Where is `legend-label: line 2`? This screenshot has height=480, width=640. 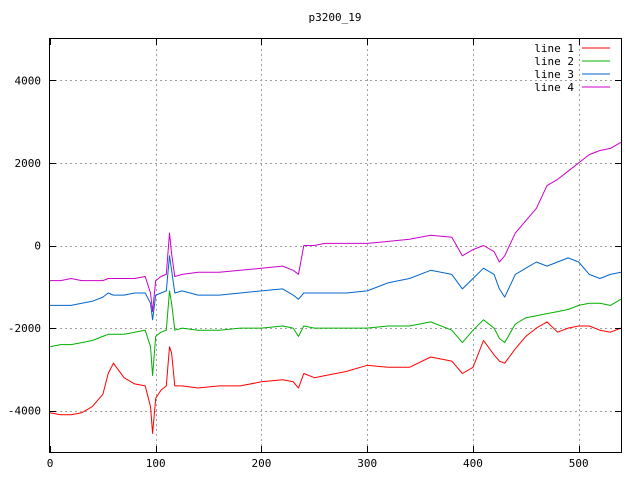 legend-label: line 2 is located at coordinates (554, 61).